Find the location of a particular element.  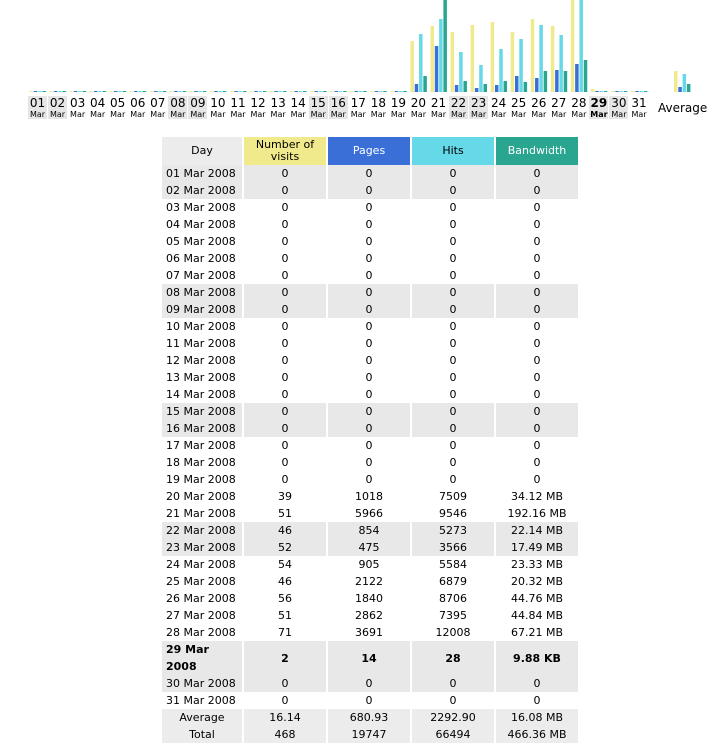

table-row: 06 Mar 2008 0 0 0 0 is located at coordinates (370, 258).